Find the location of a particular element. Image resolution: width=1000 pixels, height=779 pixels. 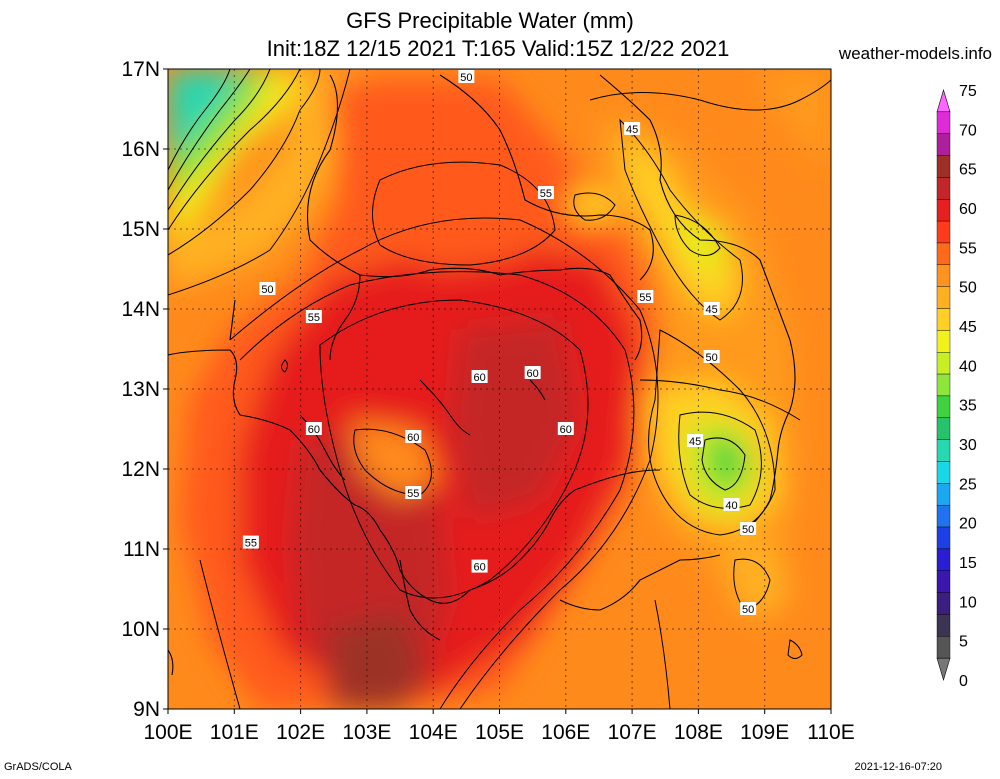

map-title: GFS Precipitable Water (mm) is located at coordinates (490, 20).